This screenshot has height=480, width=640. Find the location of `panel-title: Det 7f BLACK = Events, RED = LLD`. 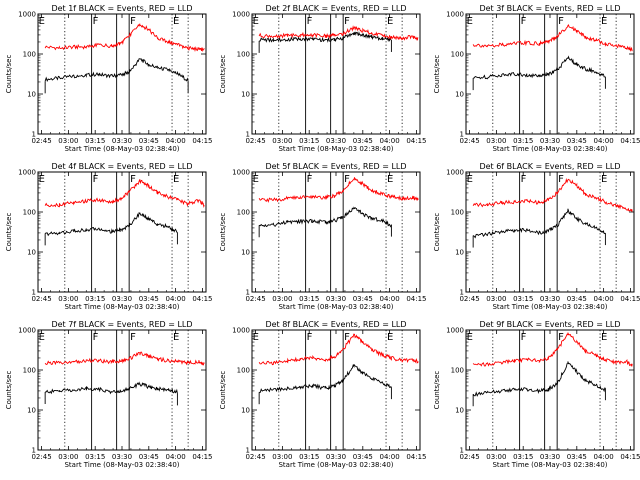

panel-title: Det 7f BLACK = Events, RED = LLD is located at coordinates (121, 324).